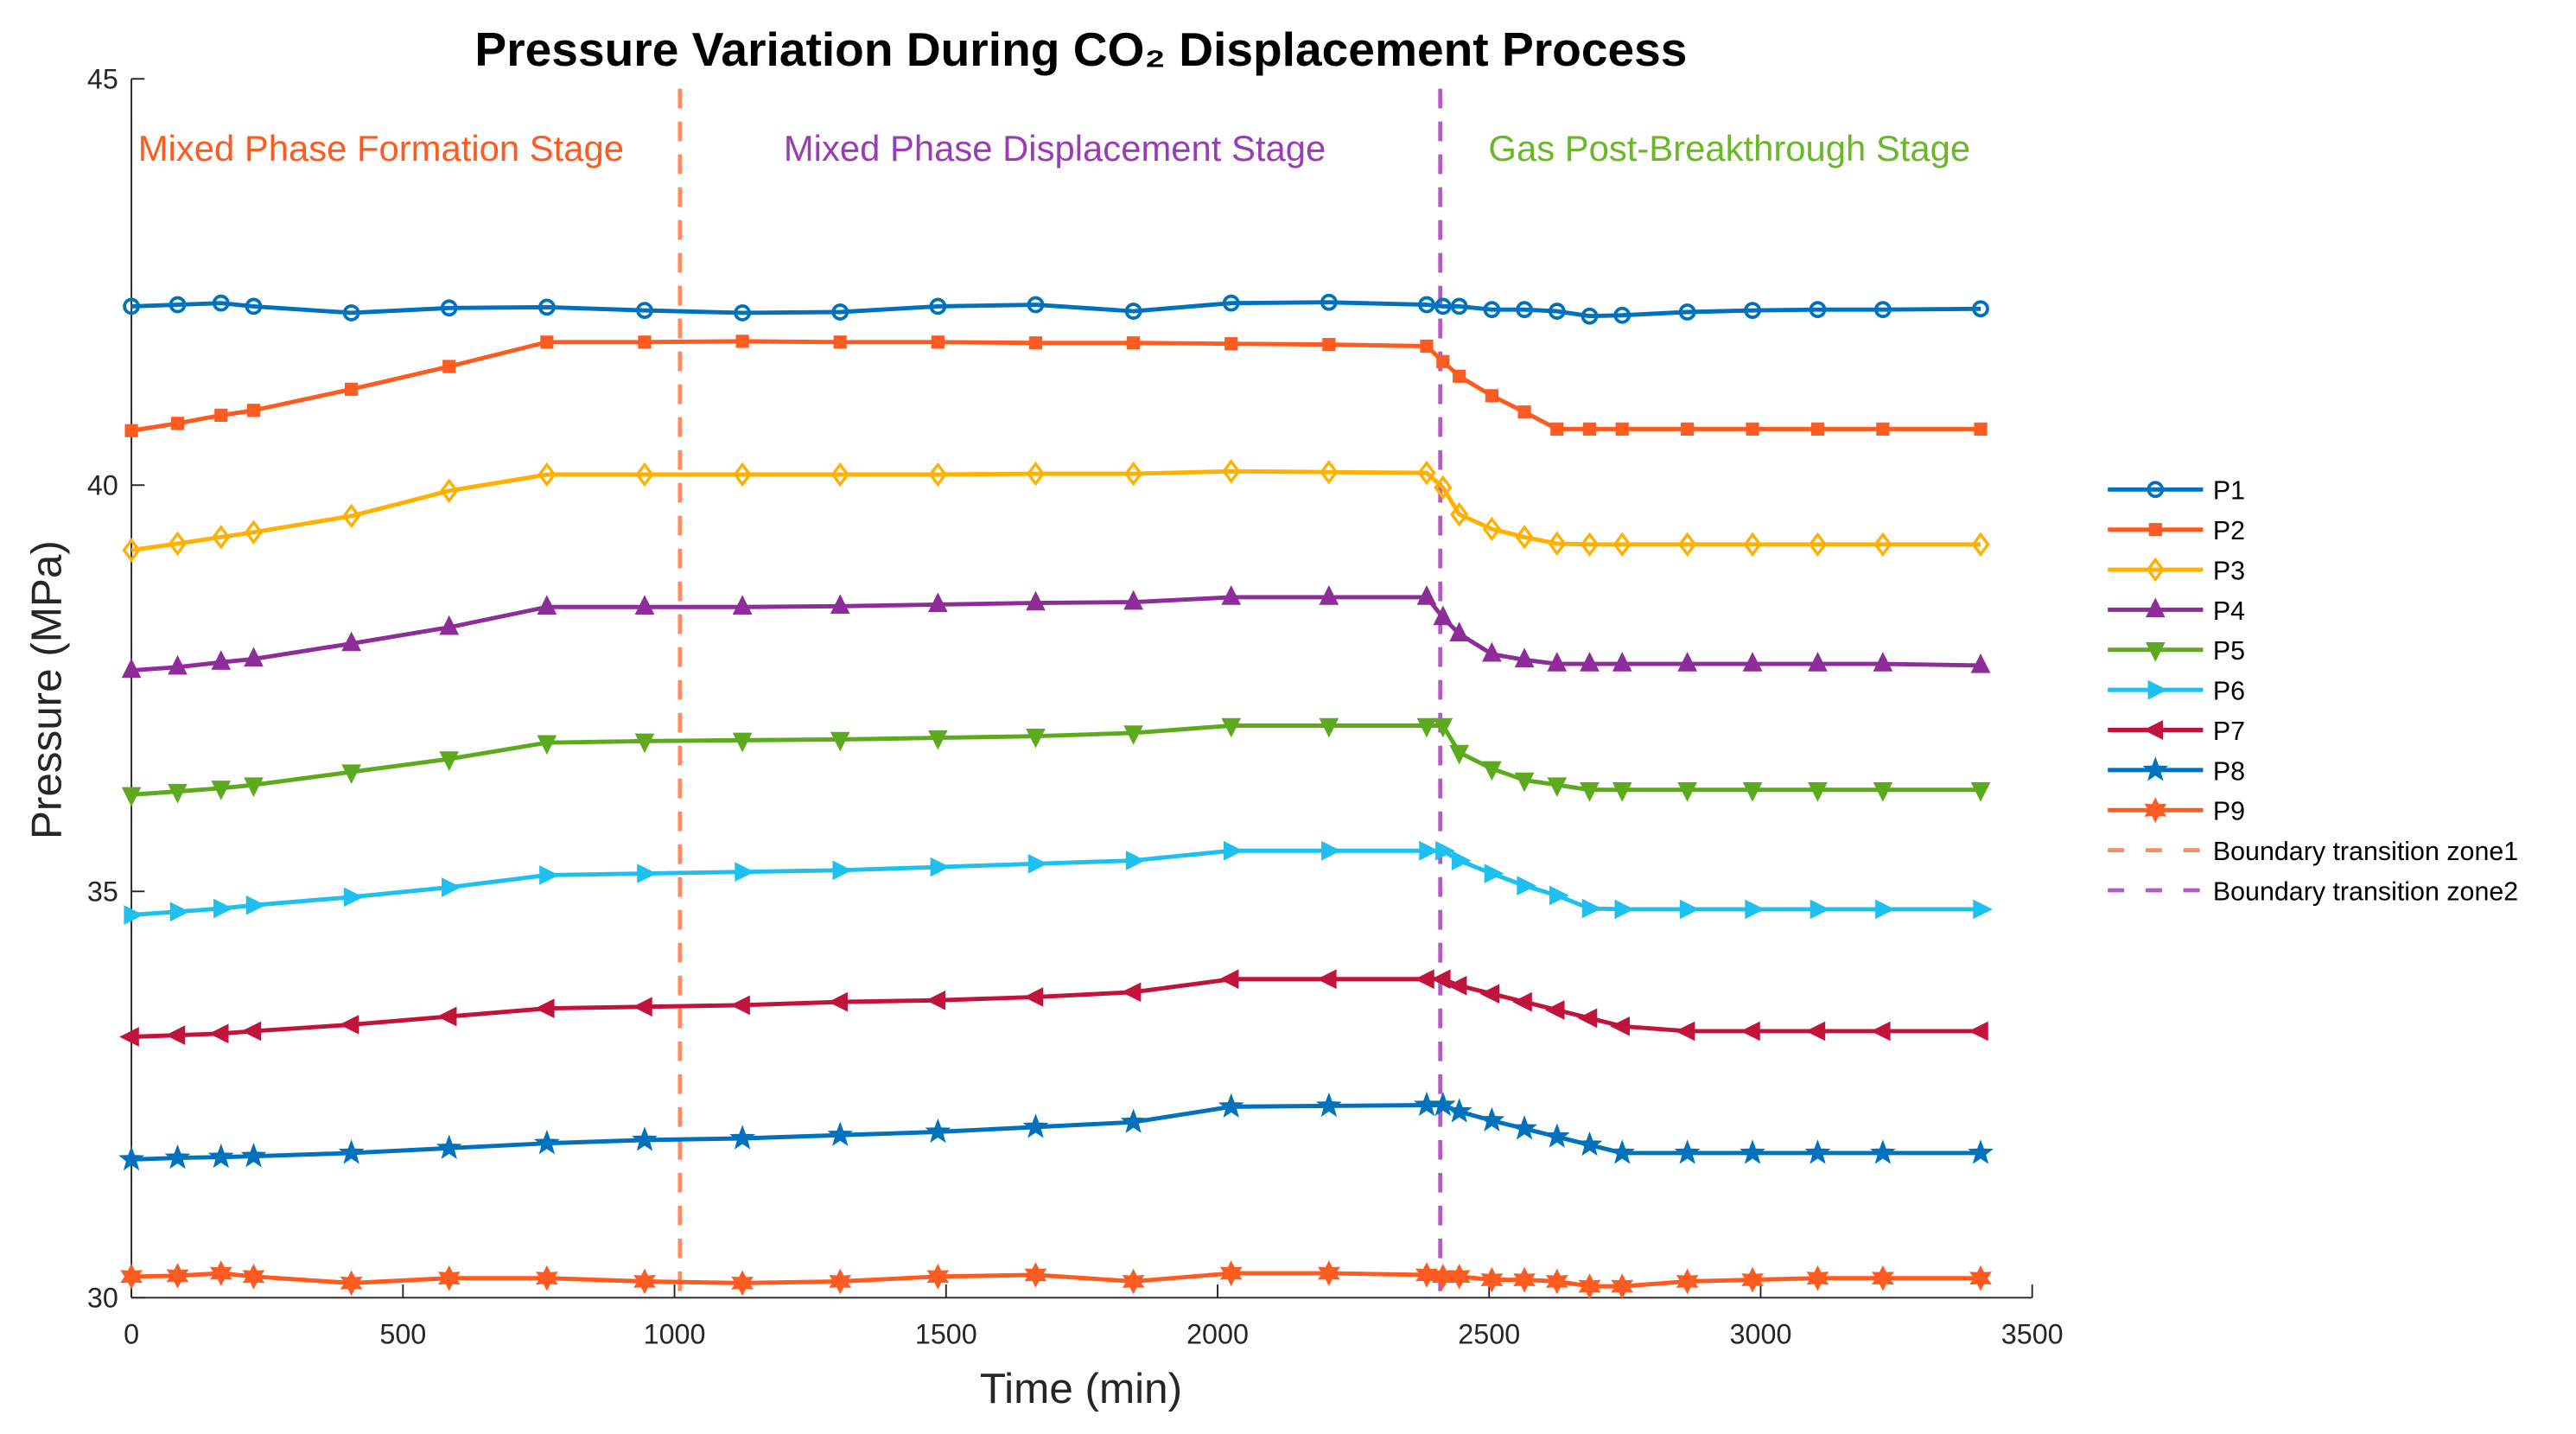 The height and width of the screenshot is (1434, 2576). What do you see at coordinates (1054, 1008) in the screenshot?
I see `series-p7` at bounding box center [1054, 1008].